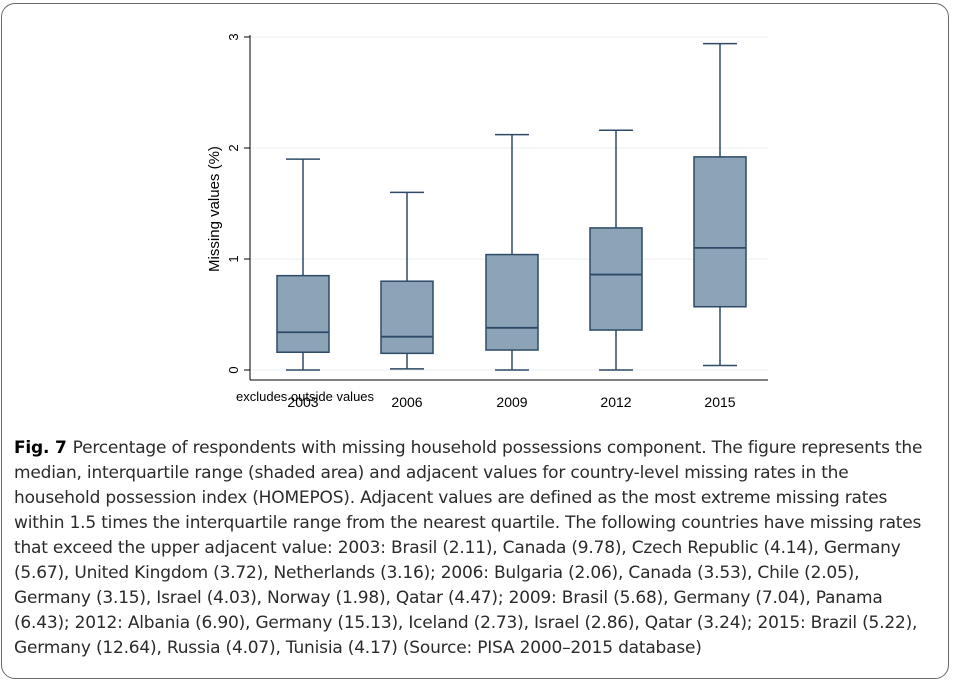 The image size is (956, 684). What do you see at coordinates (233, 369) in the screenshot?
I see `y-tick-label: 0` at bounding box center [233, 369].